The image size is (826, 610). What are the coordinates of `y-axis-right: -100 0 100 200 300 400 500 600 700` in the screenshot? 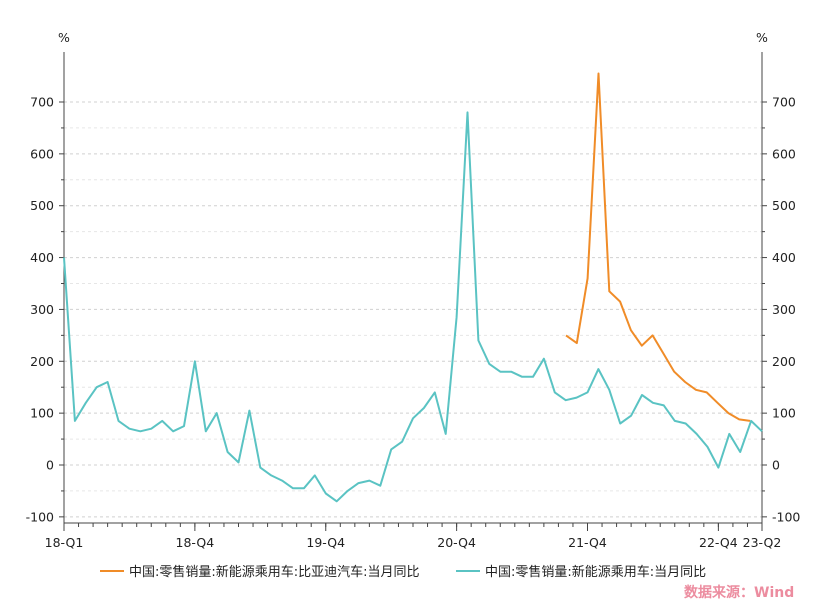 It's located at (781, 309).